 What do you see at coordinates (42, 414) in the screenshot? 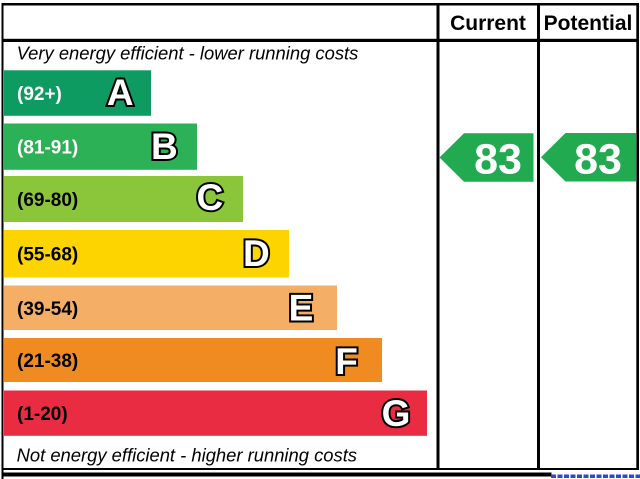
I see `svg-text: (1-20)` at bounding box center [42, 414].